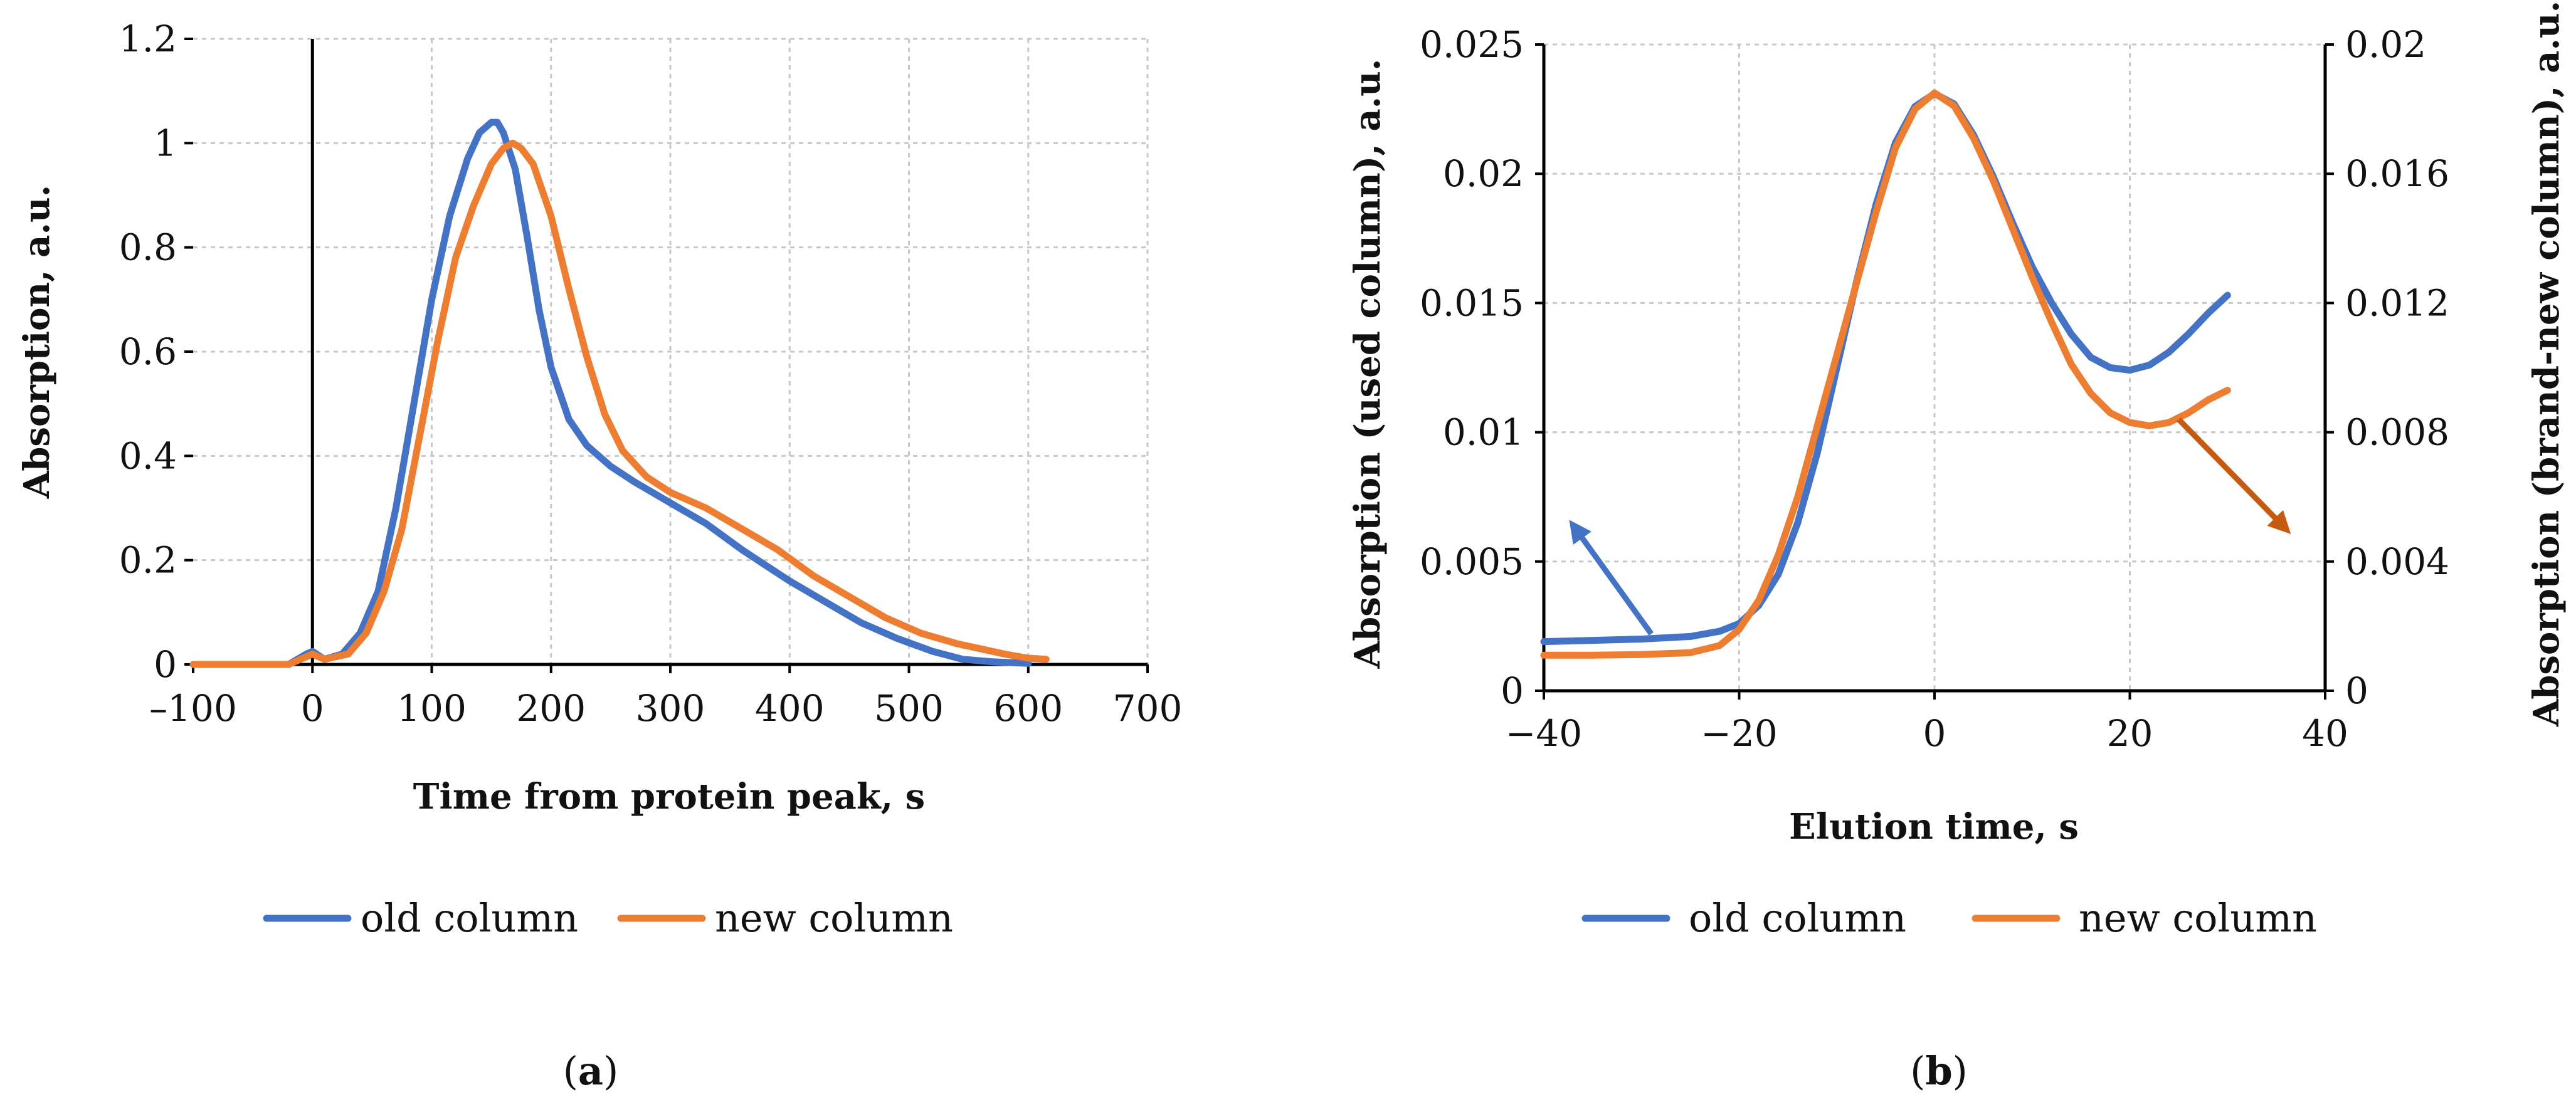 The width and height of the screenshot is (2576, 1112). I want to click on chart-a-ytick-label: 0.4, so click(148, 455).